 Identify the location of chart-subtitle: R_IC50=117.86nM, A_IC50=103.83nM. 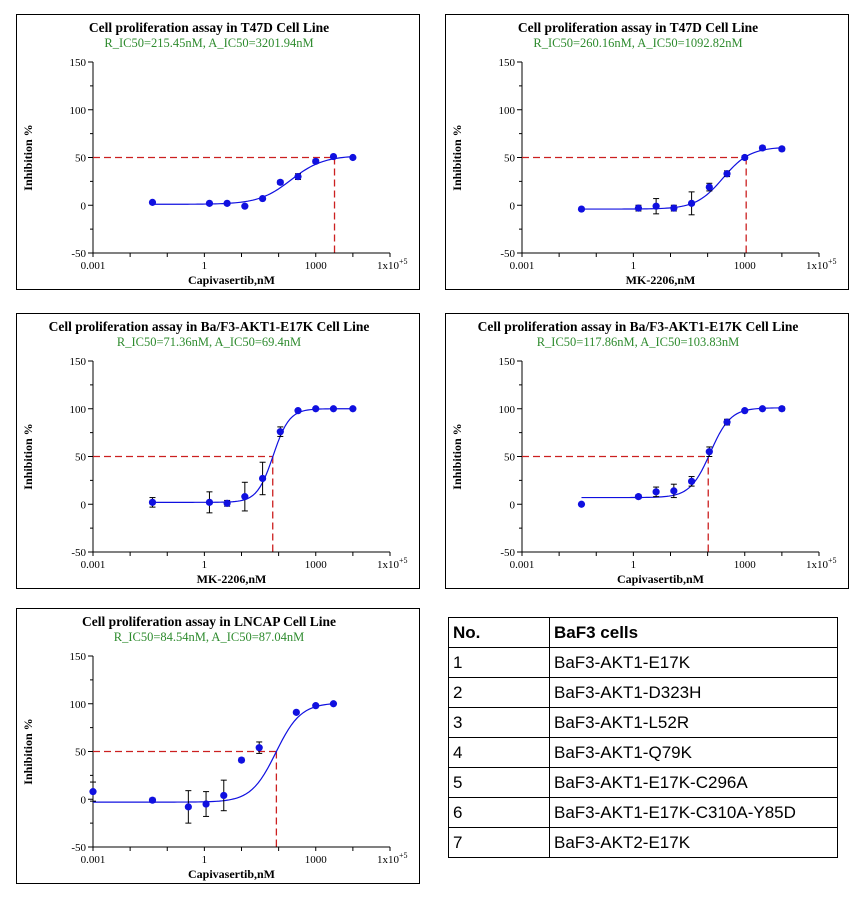
(638, 342).